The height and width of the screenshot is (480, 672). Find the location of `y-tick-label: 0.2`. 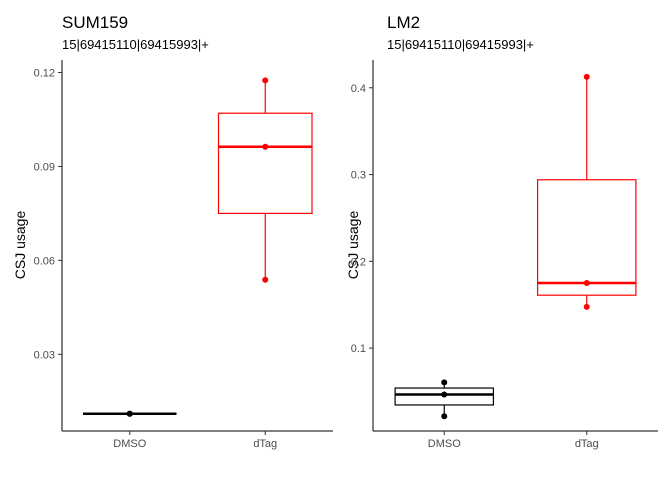

y-tick-label: 0.2 is located at coordinates (358, 262).